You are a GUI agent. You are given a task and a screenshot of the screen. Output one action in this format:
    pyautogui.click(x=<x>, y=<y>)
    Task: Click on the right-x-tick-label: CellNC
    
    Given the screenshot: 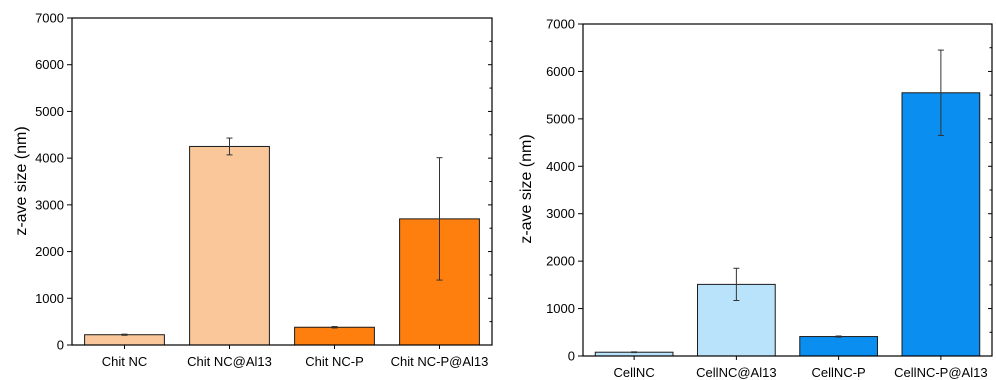 What is the action you would take?
    pyautogui.click(x=634, y=372)
    